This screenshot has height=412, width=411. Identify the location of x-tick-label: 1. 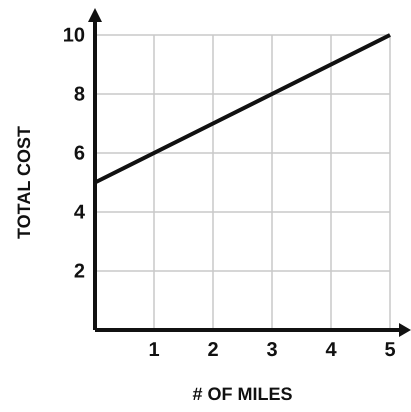
(154, 350).